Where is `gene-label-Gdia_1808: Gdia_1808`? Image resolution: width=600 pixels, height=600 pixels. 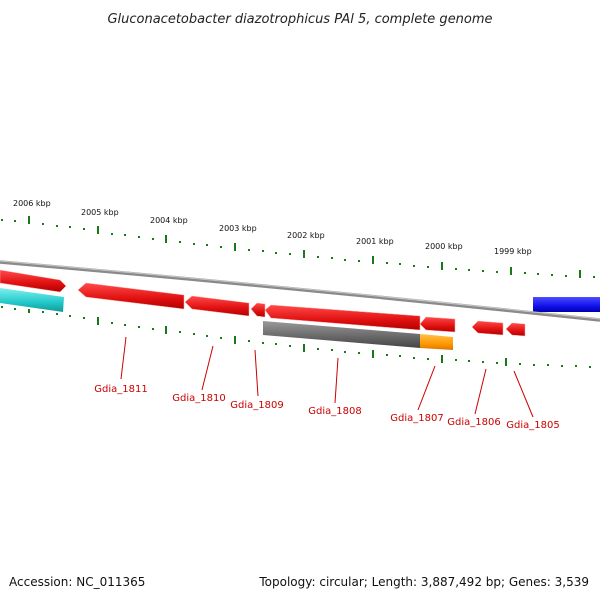
gene-label-Gdia_1808: Gdia_1808 is located at coordinates (334, 411).